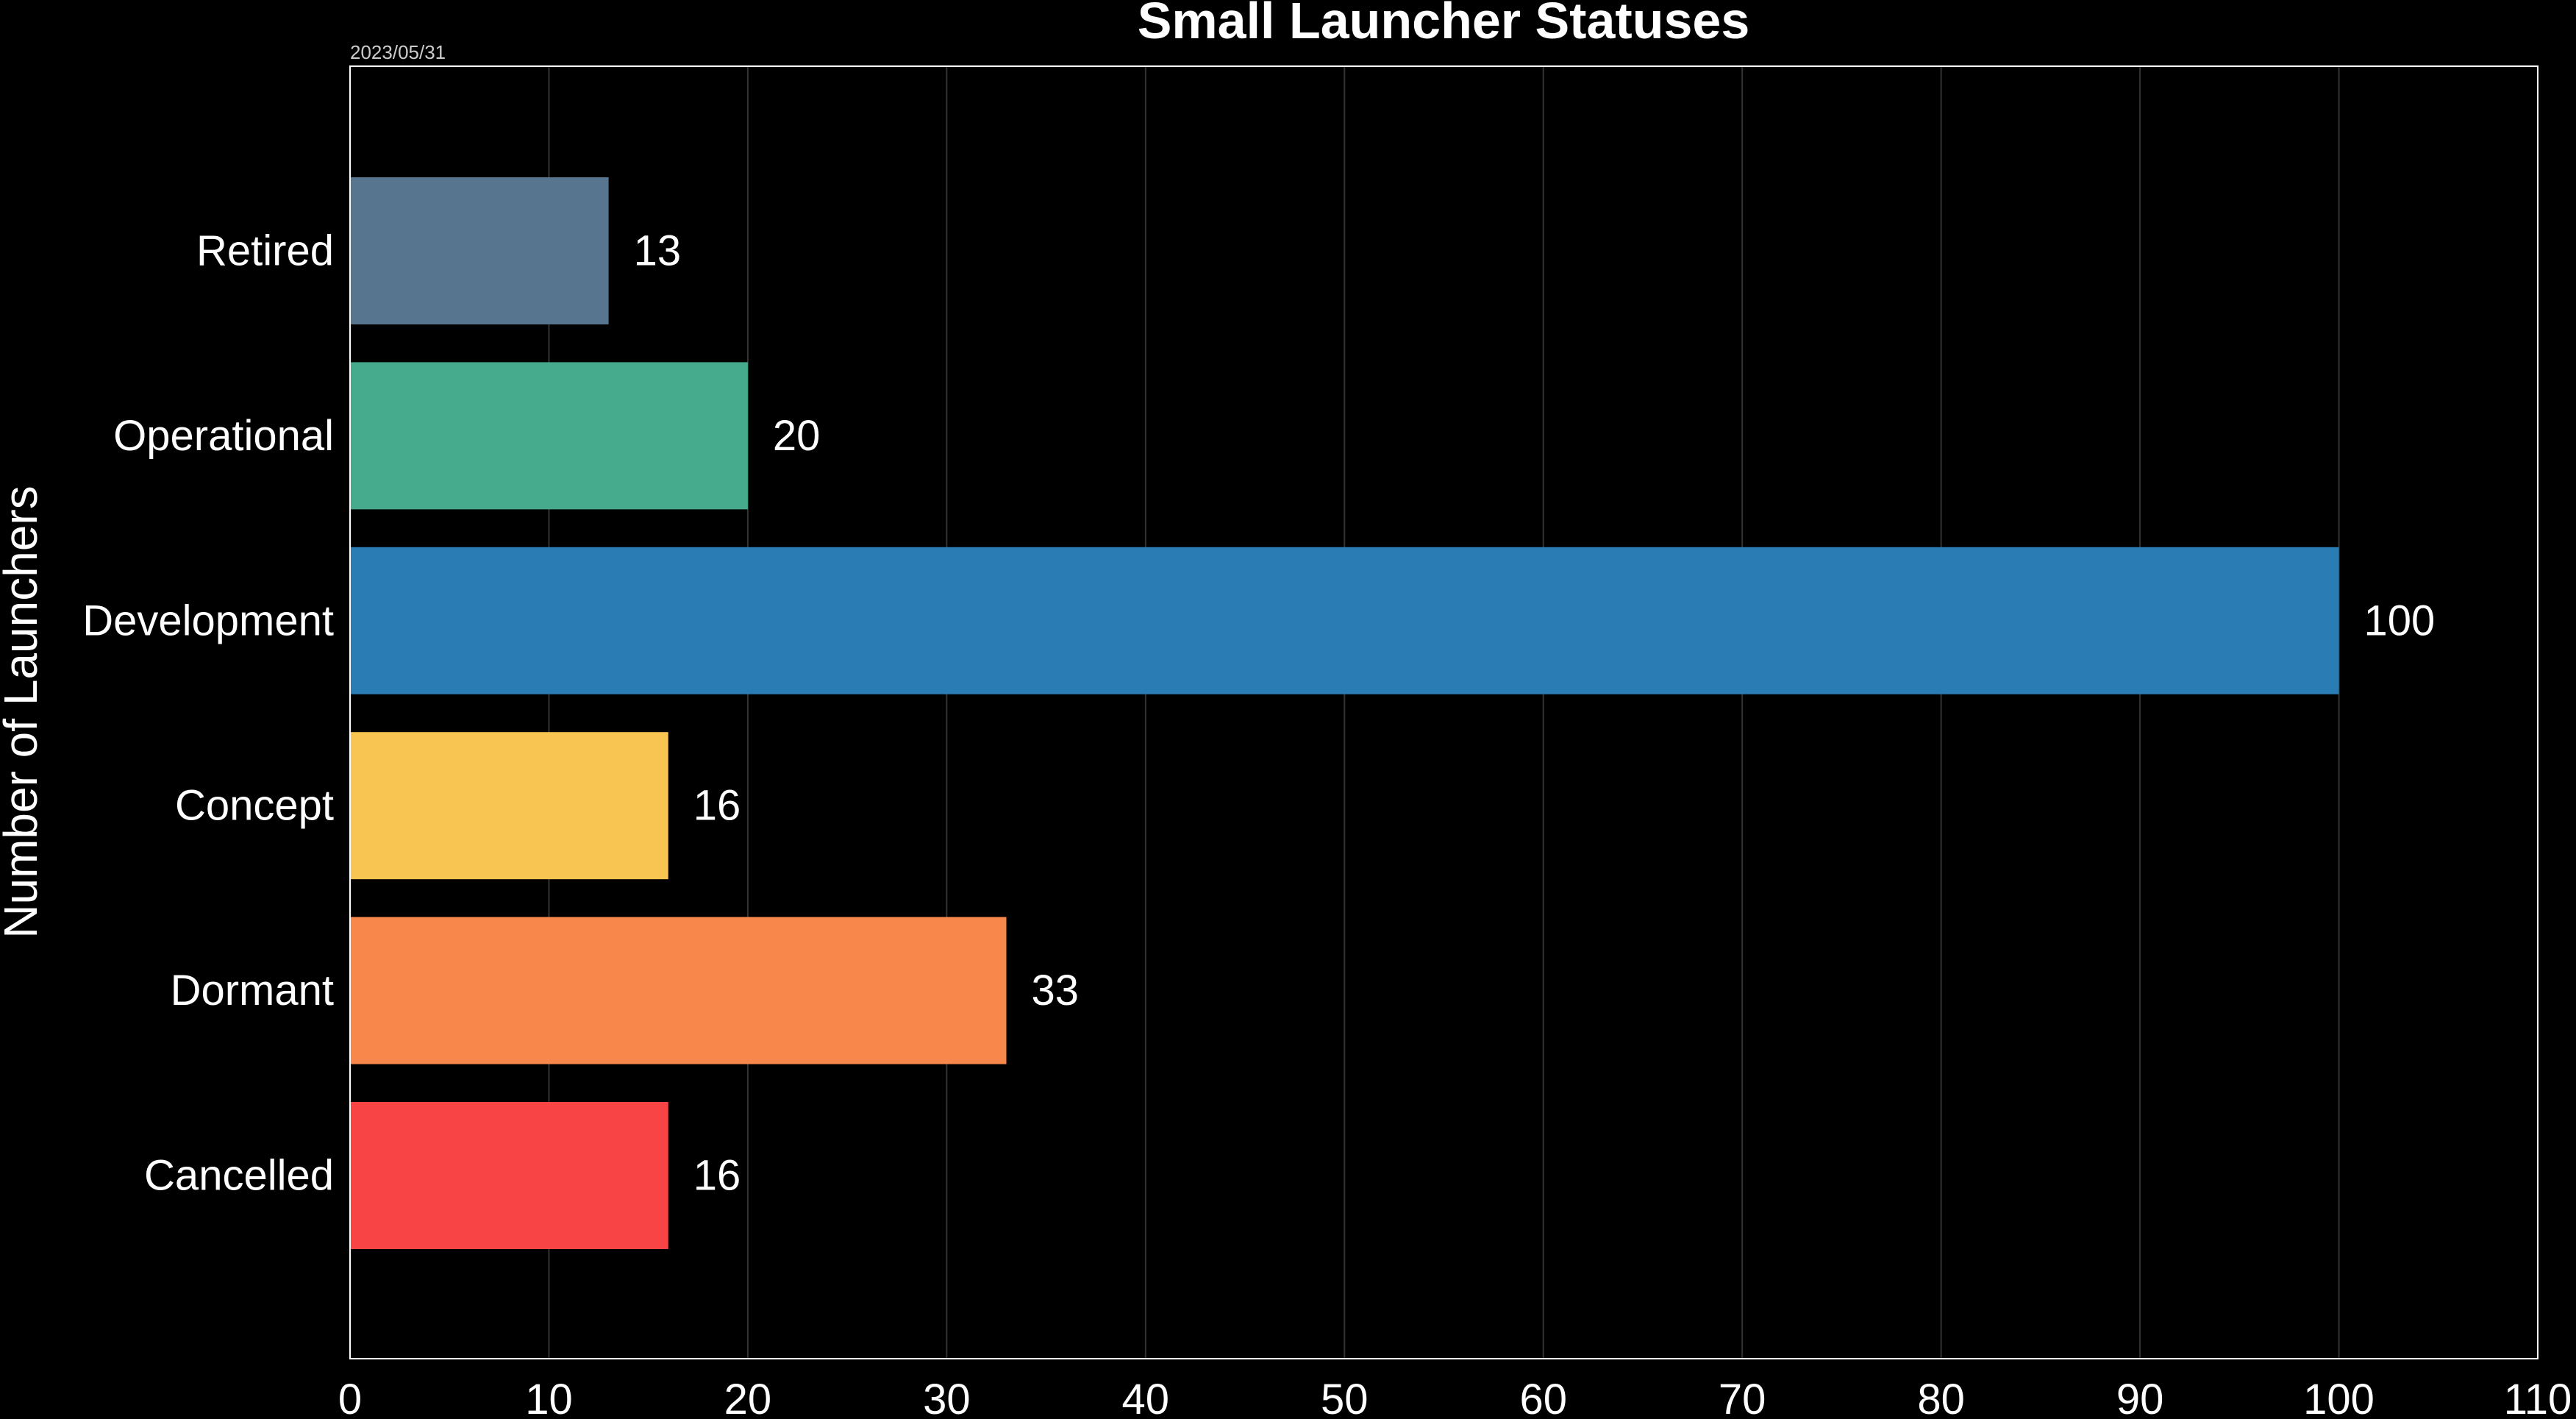  What do you see at coordinates (1455, 1398) in the screenshot?
I see `x-tick-labels: 0 10 20 30 40 50 60 70 80 90 100 110` at bounding box center [1455, 1398].